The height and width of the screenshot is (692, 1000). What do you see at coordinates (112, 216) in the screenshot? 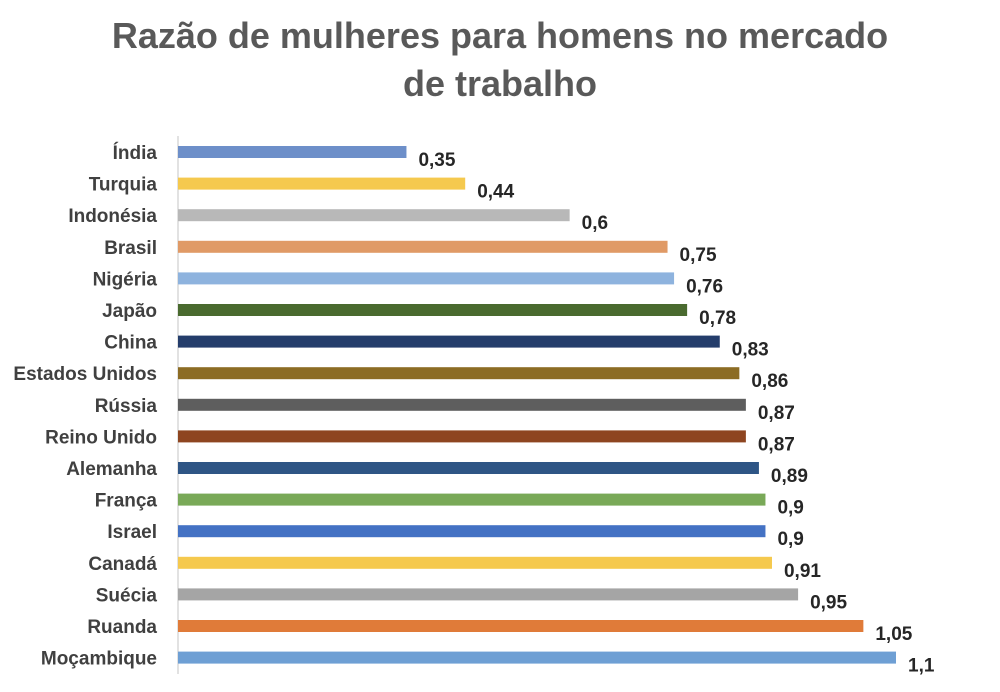
I see `category-label: Indonésia` at bounding box center [112, 216].